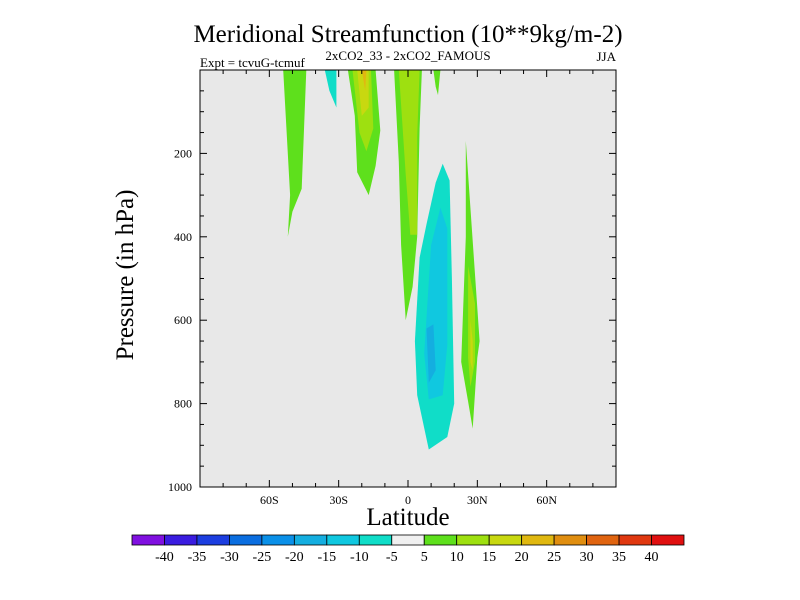  I want to click on colorbar-label: -30, so click(229, 557).